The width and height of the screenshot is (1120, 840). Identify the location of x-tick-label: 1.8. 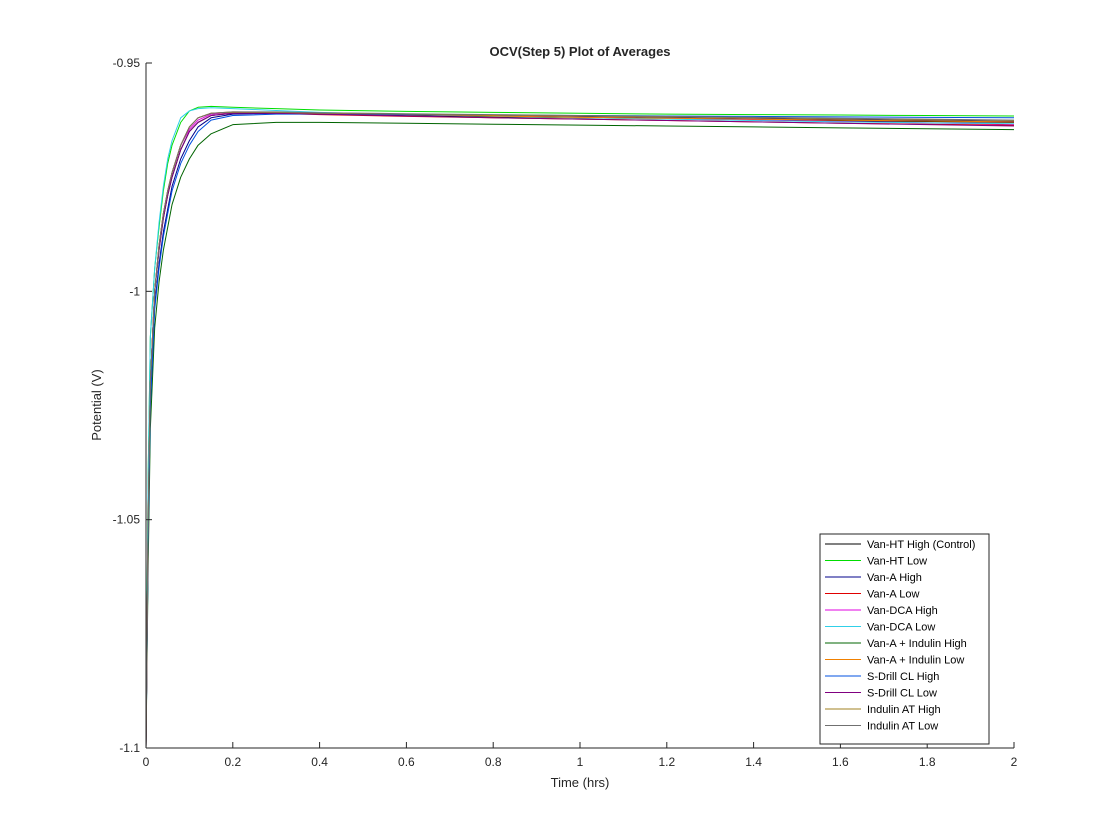
(927, 762).